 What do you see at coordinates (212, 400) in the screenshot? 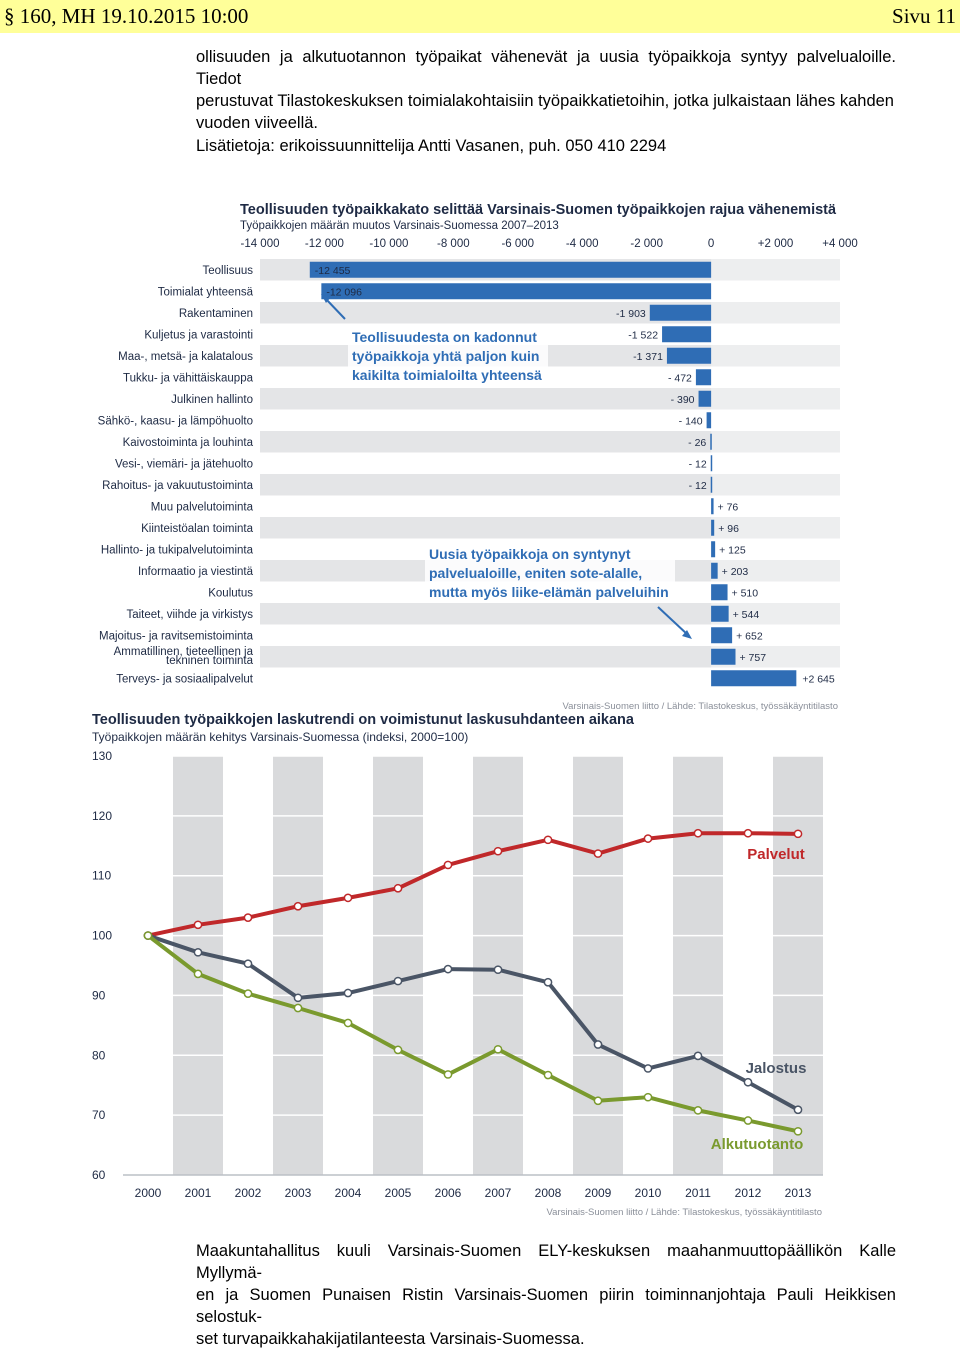
I see `category-label: Julkinen hallinto` at bounding box center [212, 400].